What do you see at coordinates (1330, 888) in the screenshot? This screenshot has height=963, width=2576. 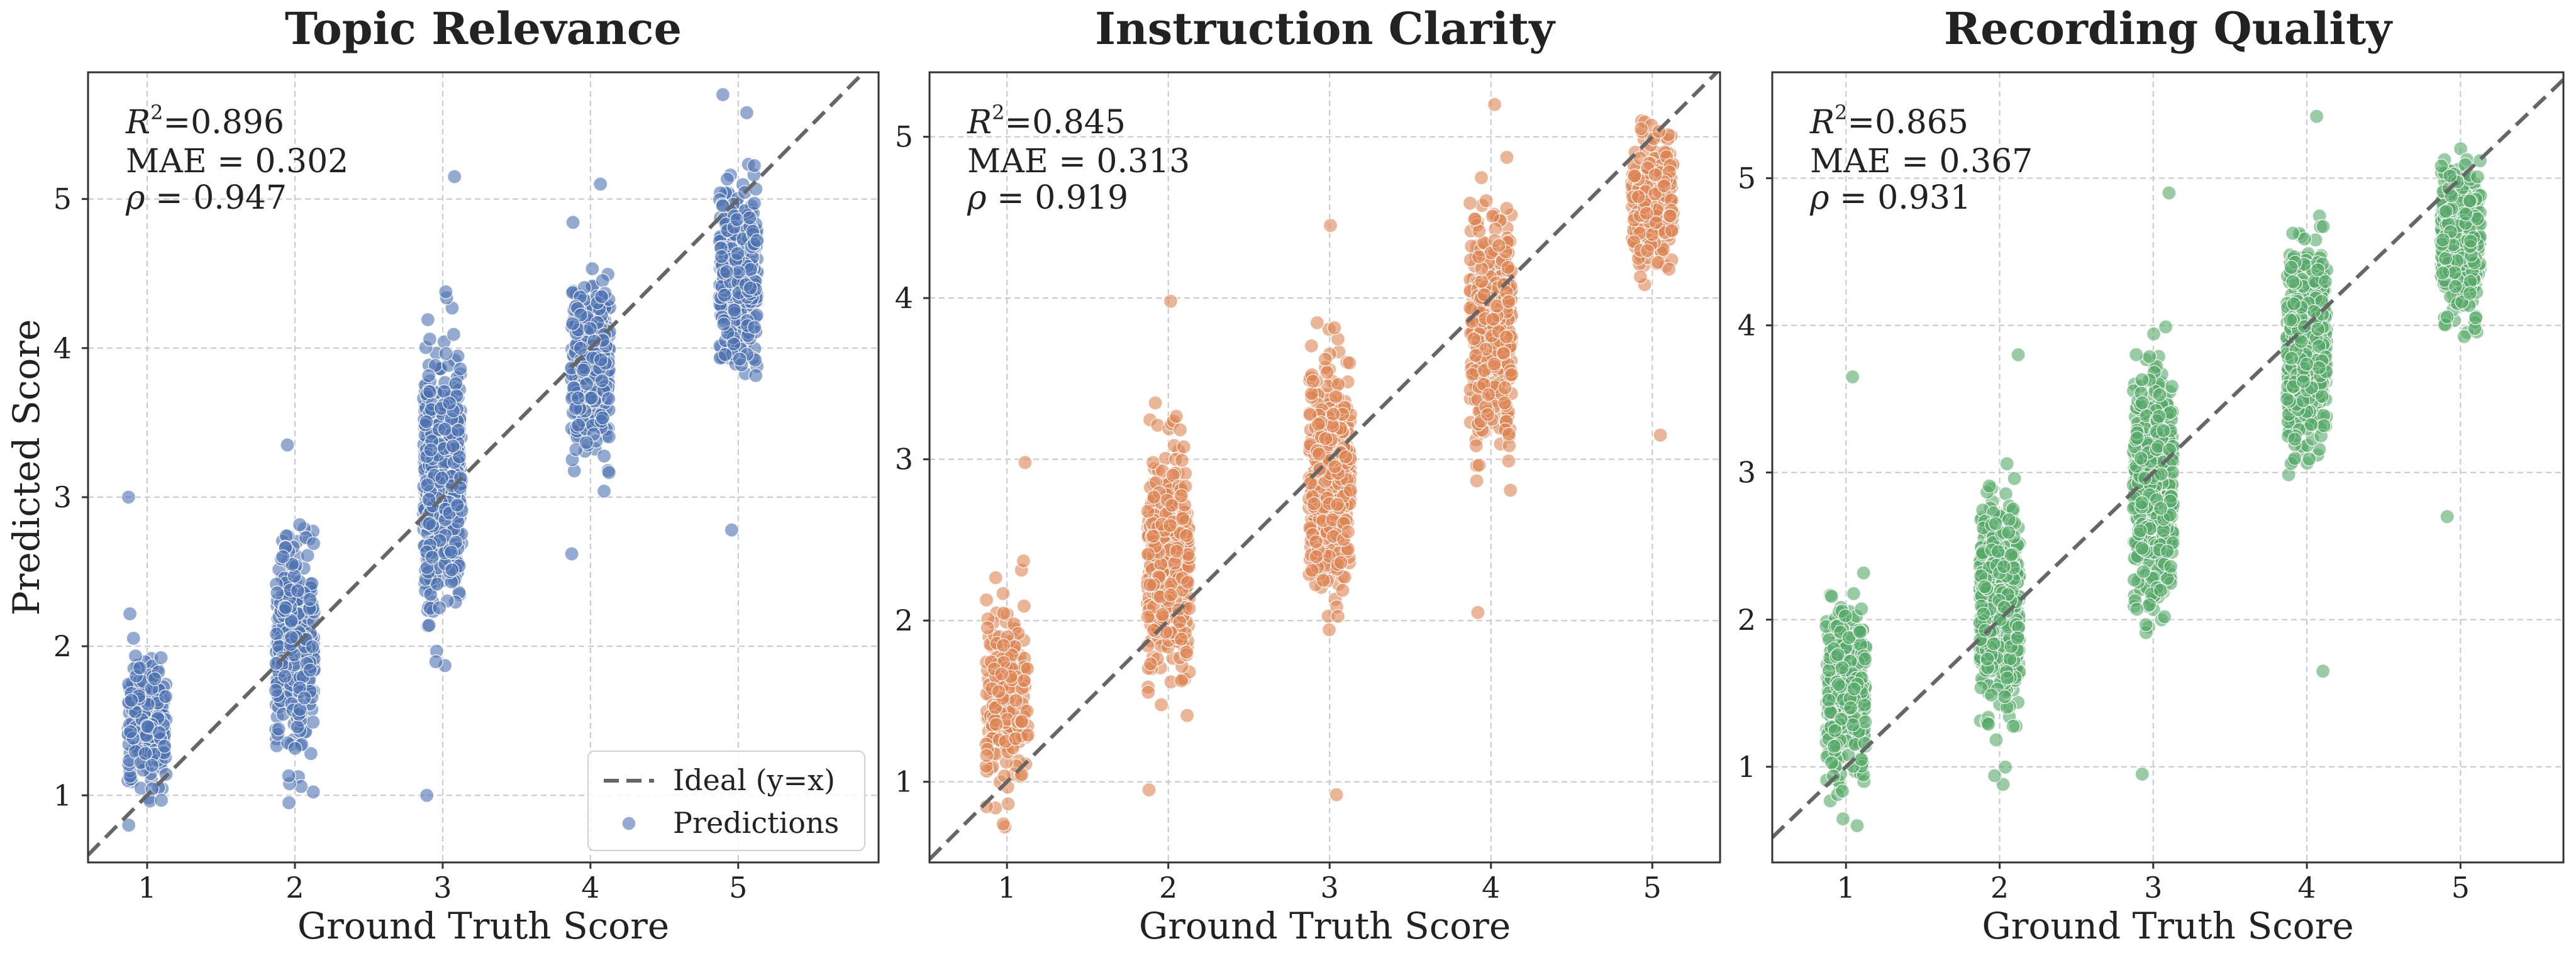 I see `x-tick-label: 3` at bounding box center [1330, 888].